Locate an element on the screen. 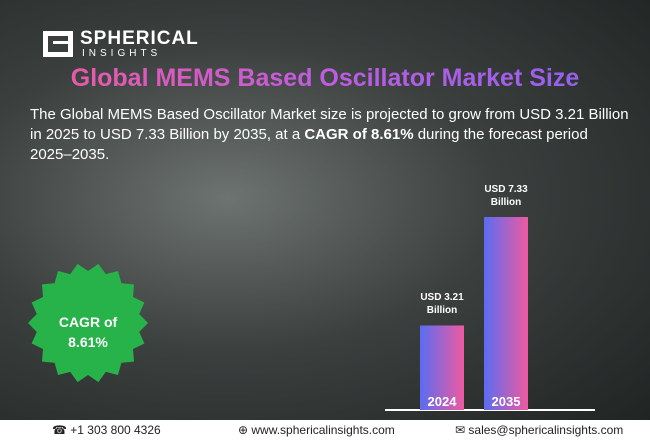  footer-website: ⊕ www.sphericalinsights.com is located at coordinates (316, 430).